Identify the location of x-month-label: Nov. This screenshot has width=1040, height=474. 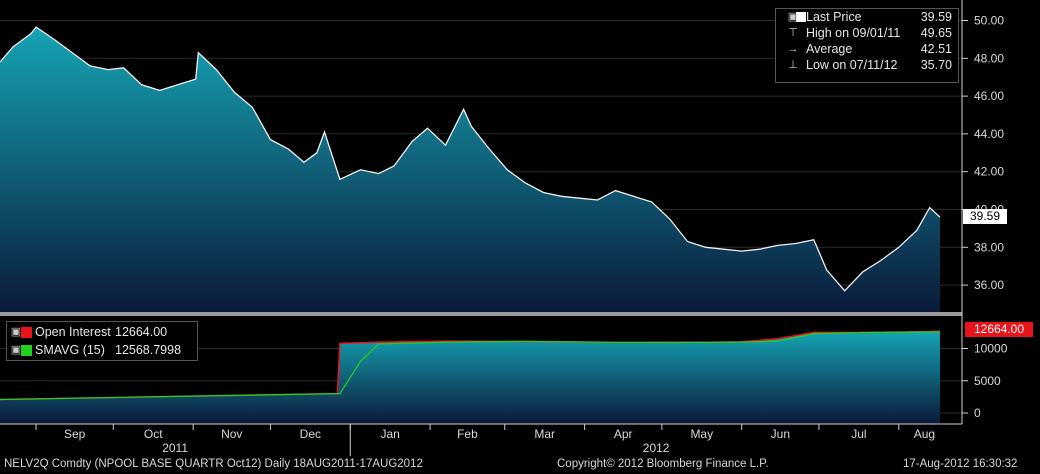
(231, 434).